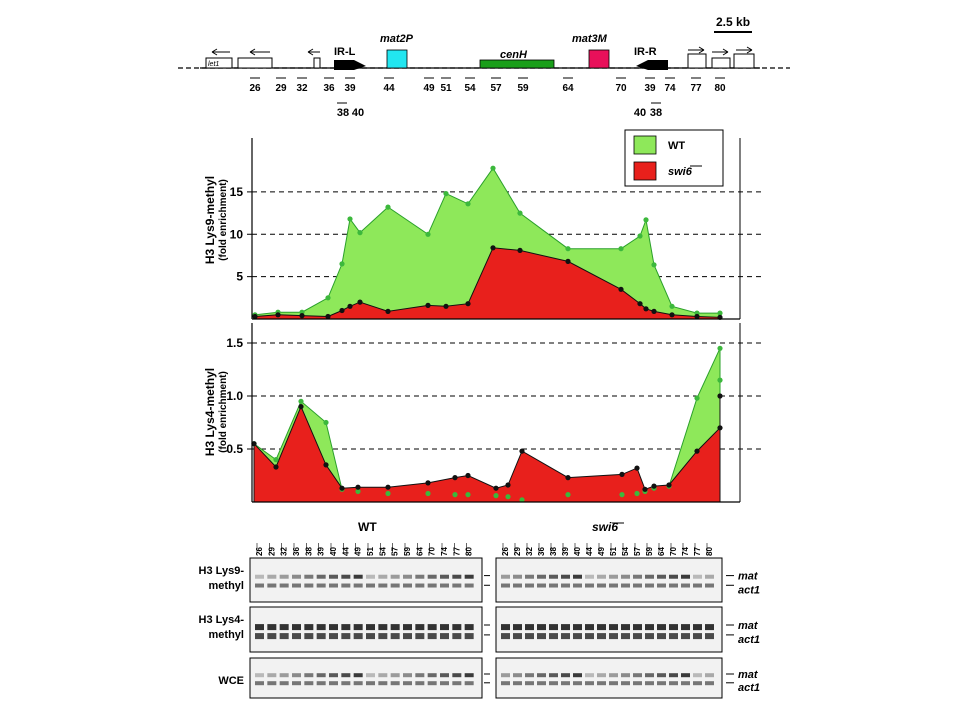  Describe the element at coordinates (397, 59) in the screenshot. I see `mat2p-box` at that location.